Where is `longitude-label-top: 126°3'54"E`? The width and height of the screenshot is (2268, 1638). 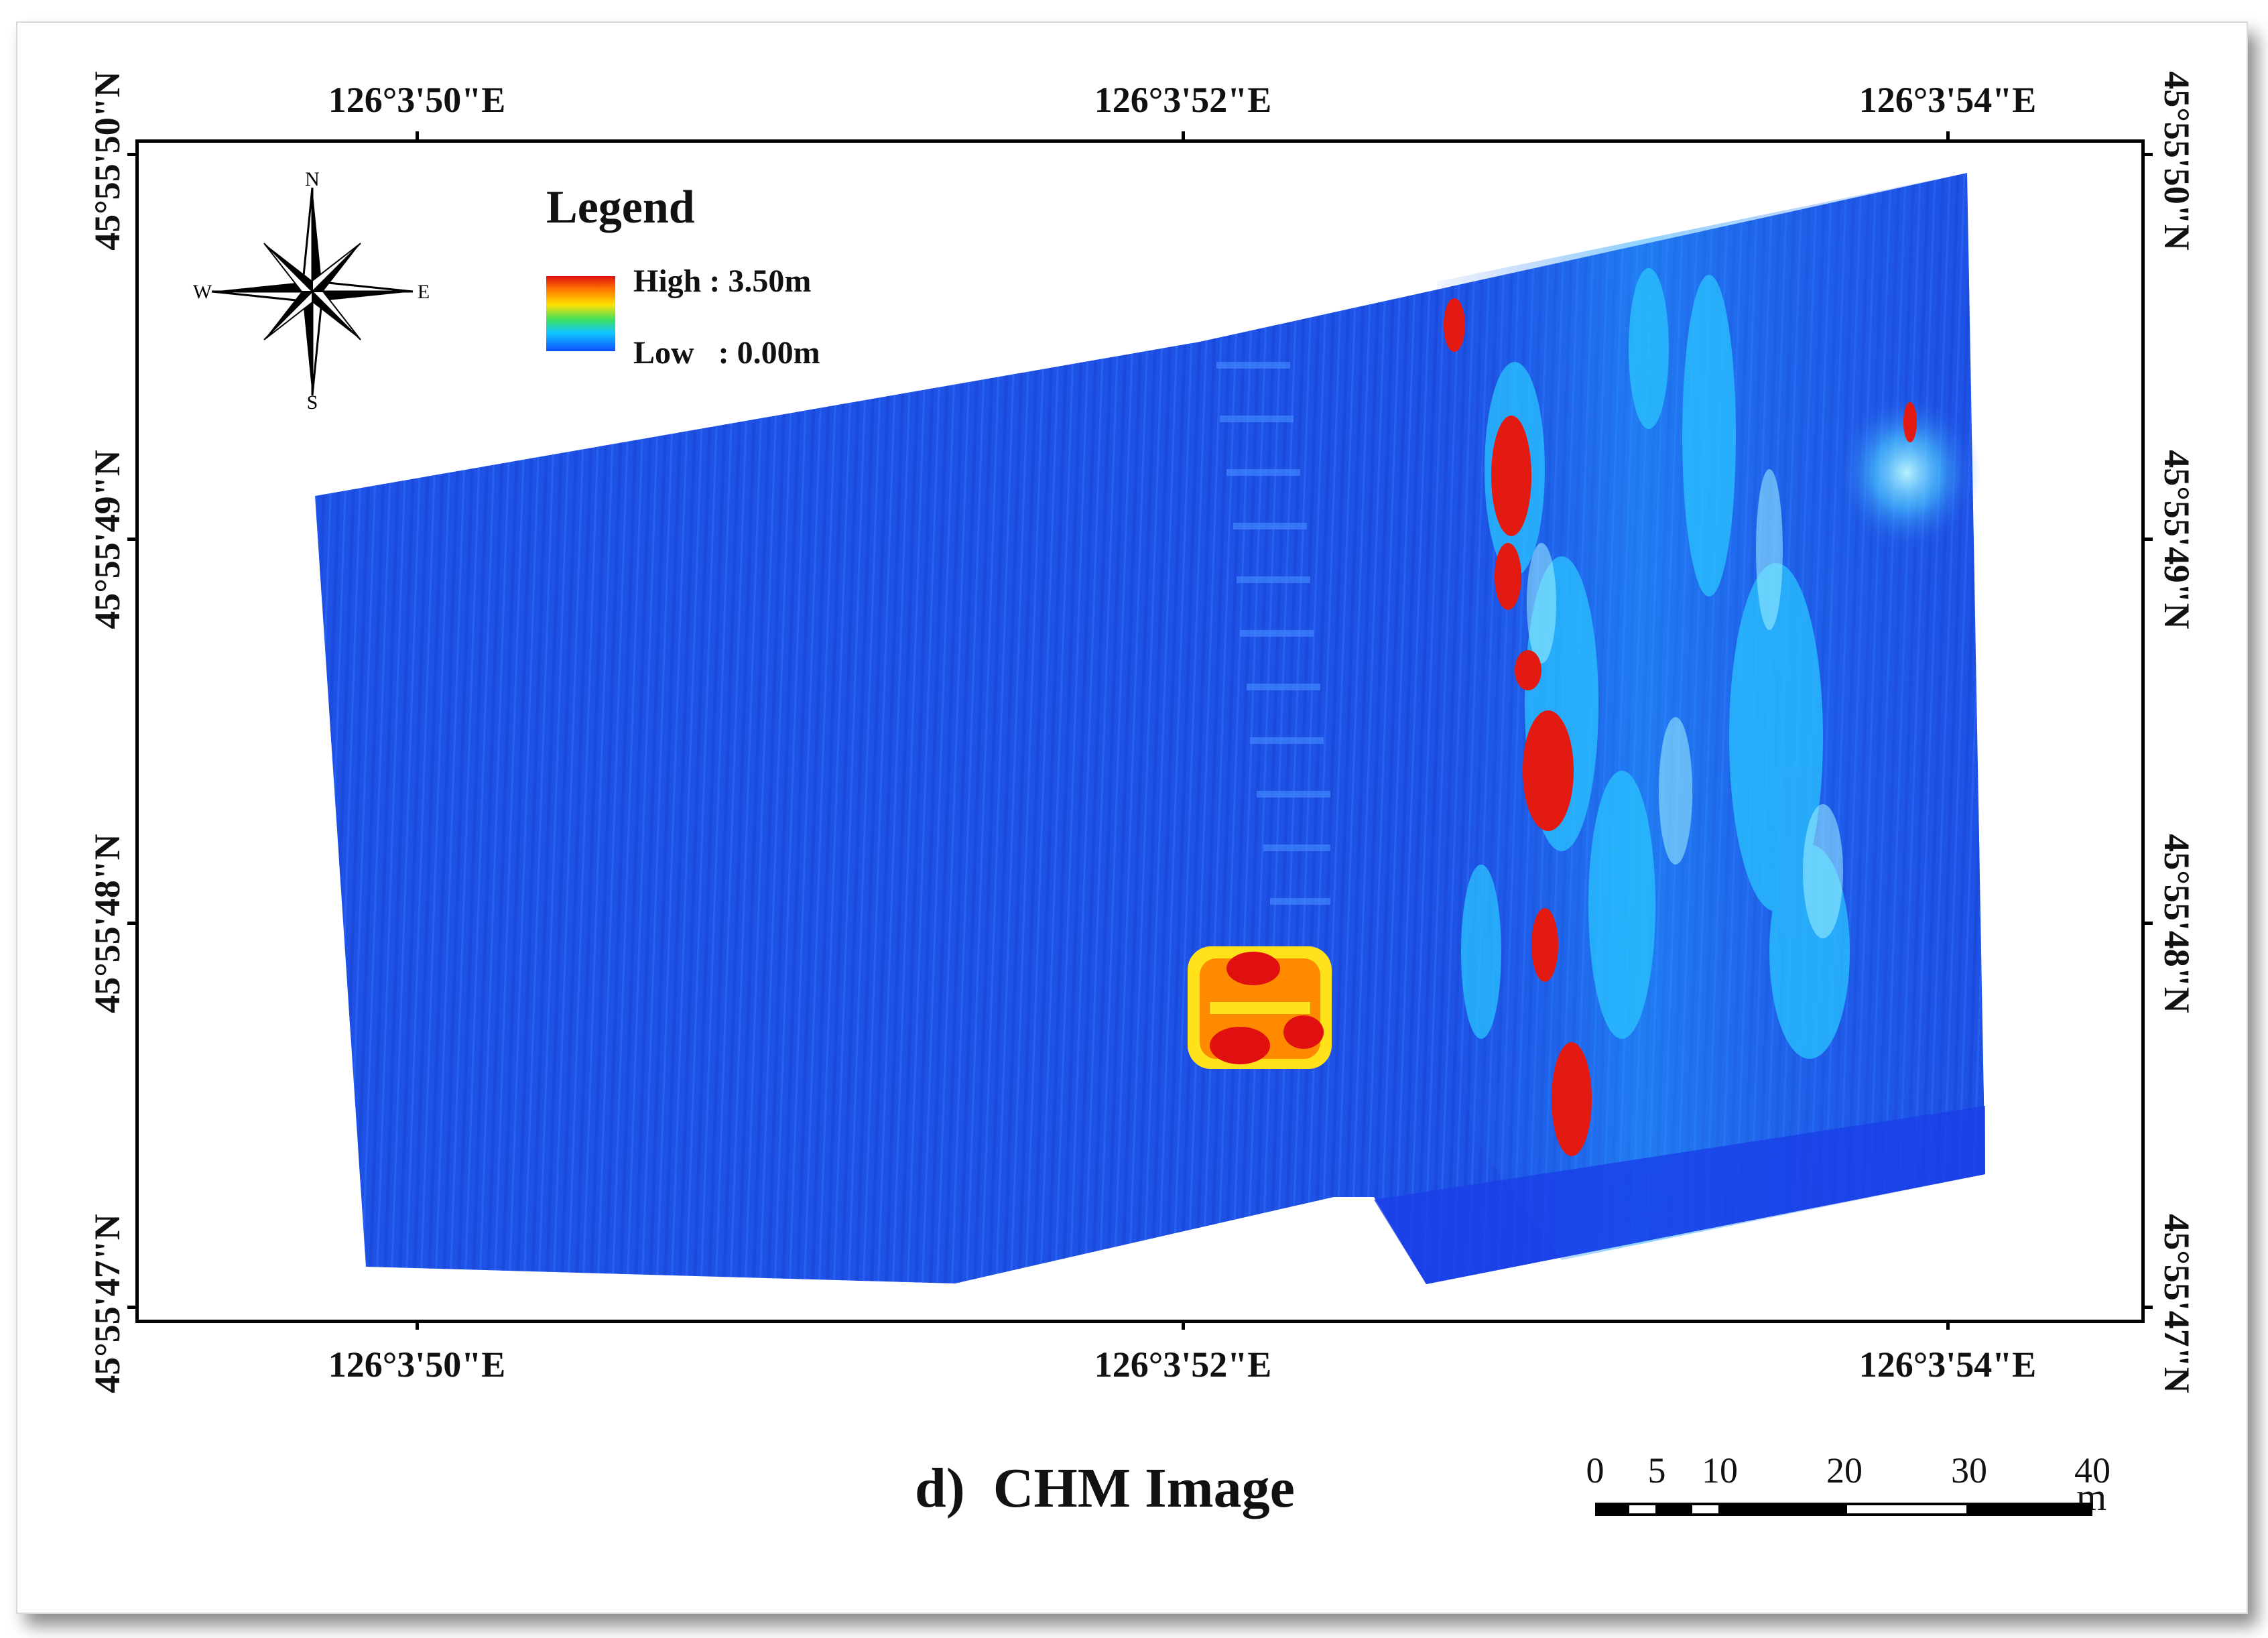
longitude-label-top: 126°3'54"E is located at coordinates (1948, 100).